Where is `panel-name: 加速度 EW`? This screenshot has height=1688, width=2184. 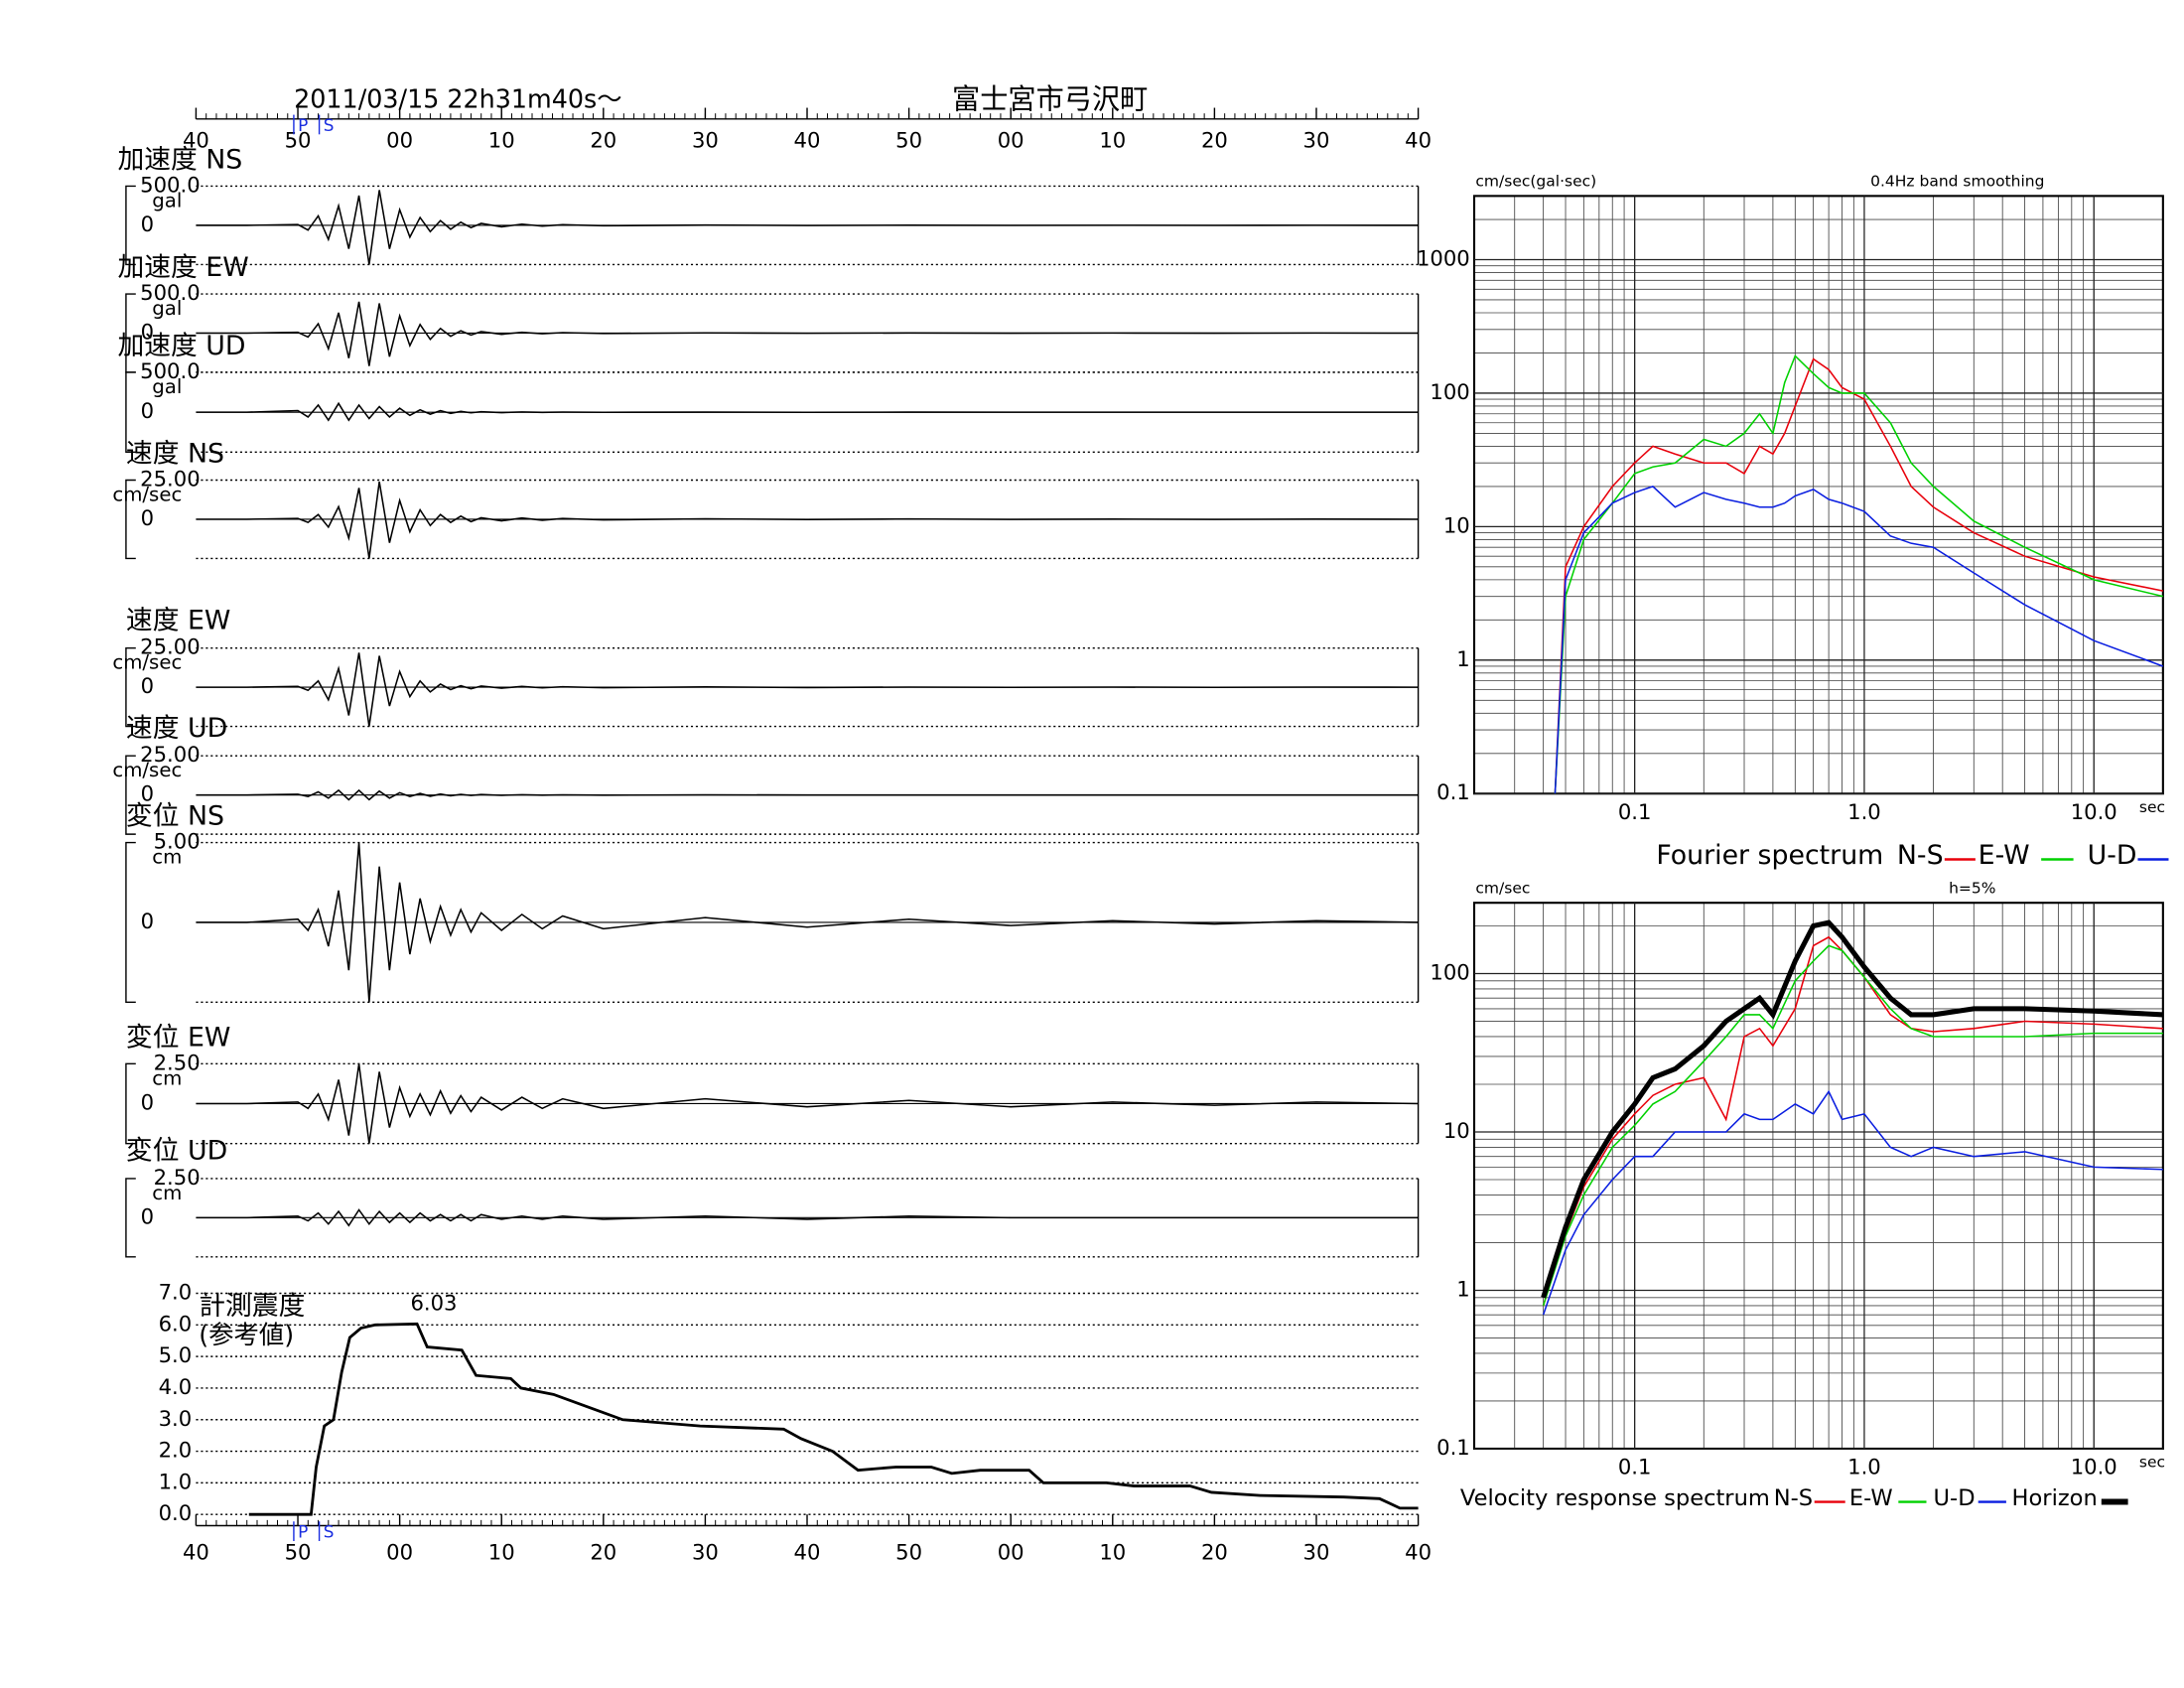
panel-name: 加速度 EW is located at coordinates (182, 267).